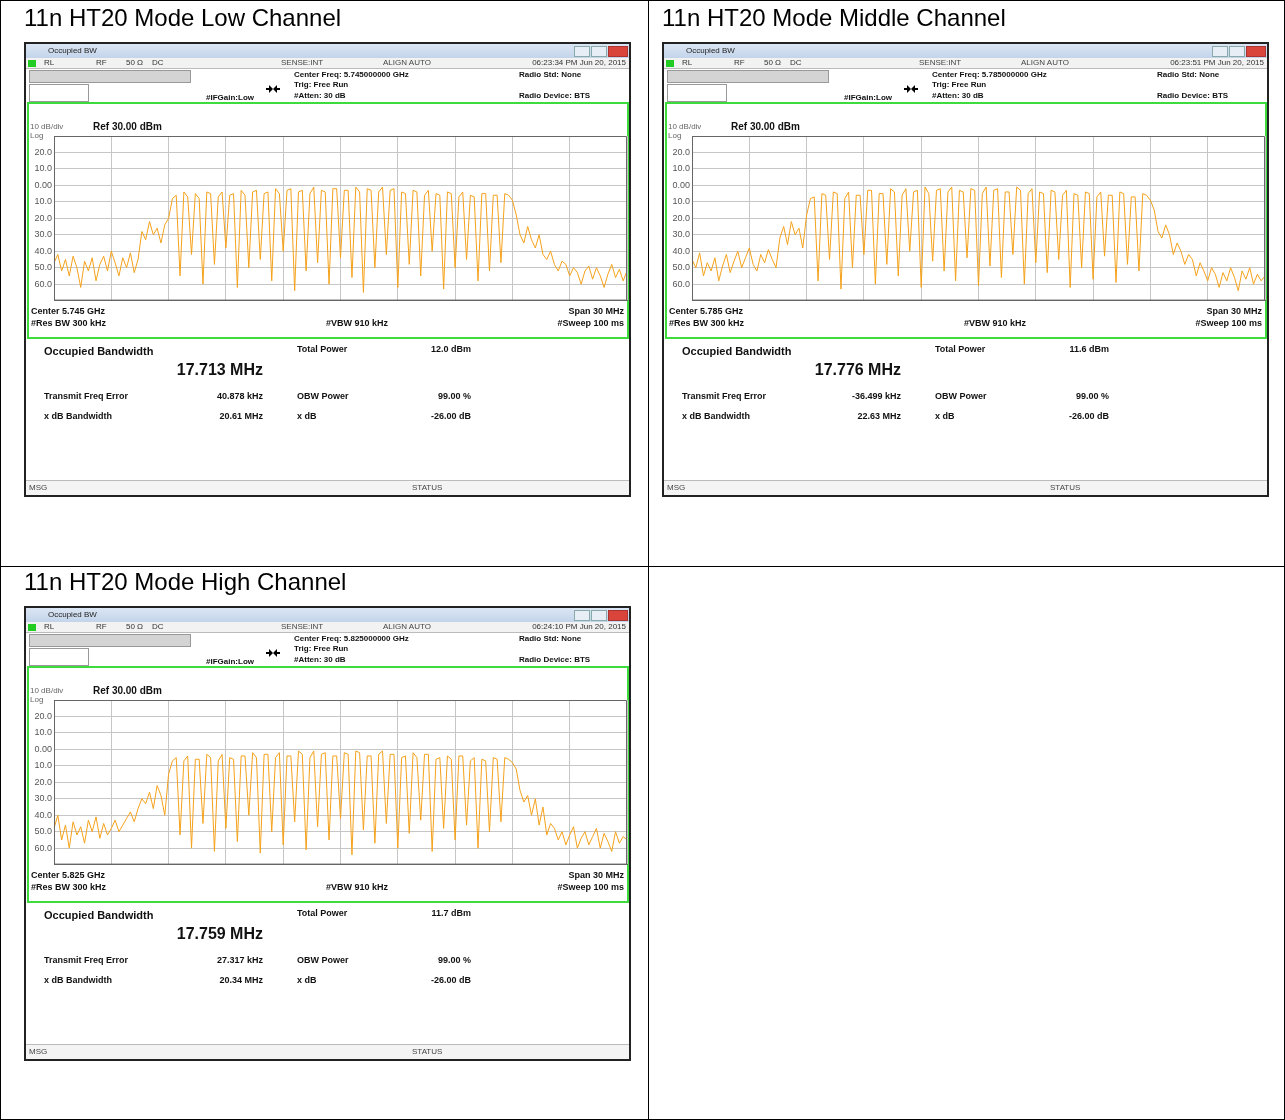 This screenshot has height=1120, width=1285. What do you see at coordinates (579, 62) in the screenshot?
I see `text: 06:23:34 PM Jun 20, 2015` at bounding box center [579, 62].